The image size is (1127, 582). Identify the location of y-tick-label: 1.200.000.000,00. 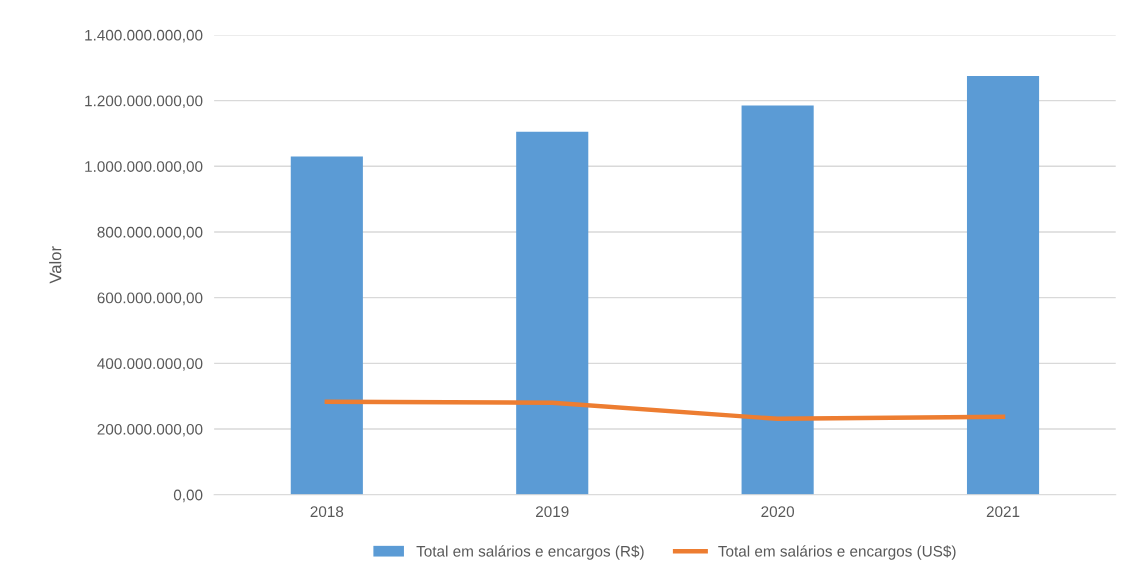
(144, 102).